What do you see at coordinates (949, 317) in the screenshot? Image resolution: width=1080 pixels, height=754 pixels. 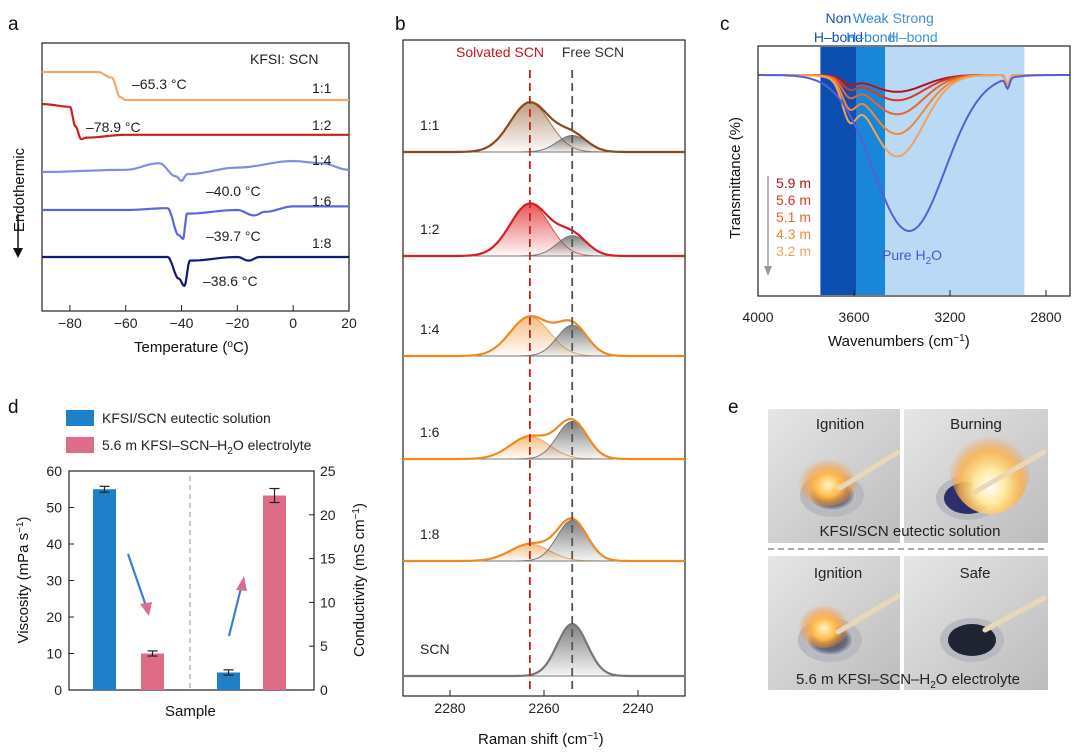 I see `c-tick-label: 3200` at bounding box center [949, 317].